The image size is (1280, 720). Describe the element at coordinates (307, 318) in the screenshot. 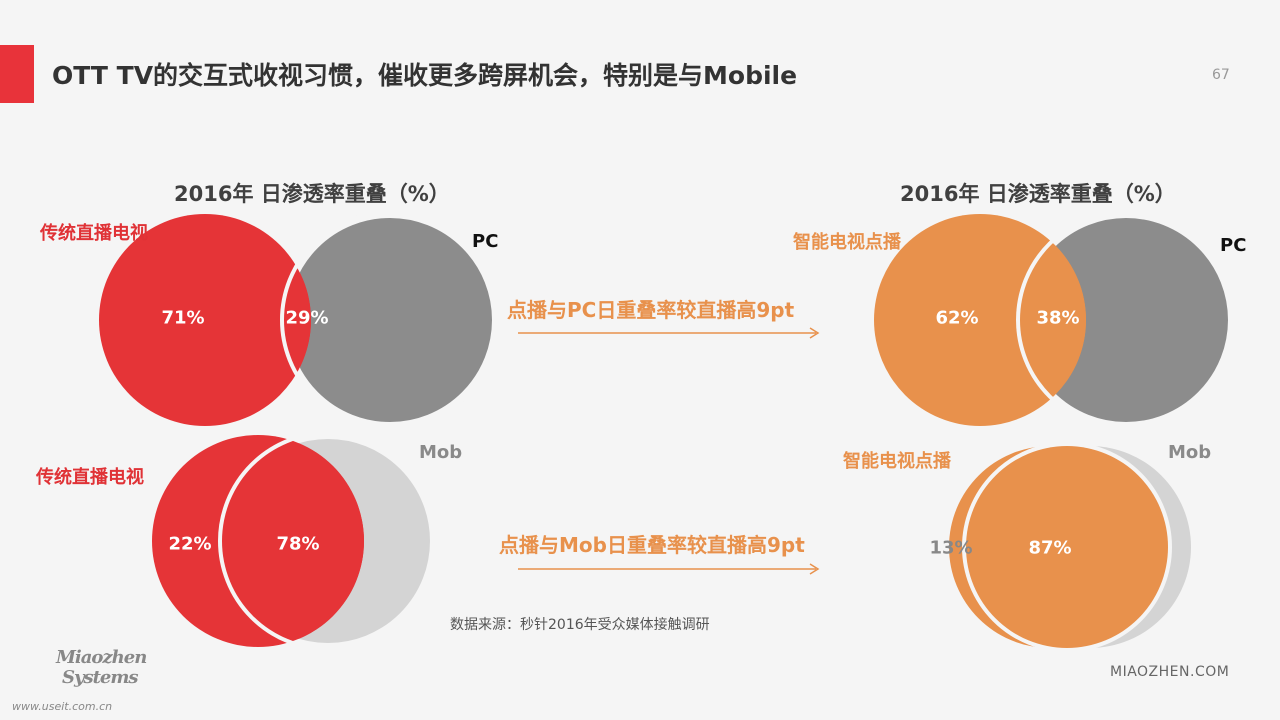

I see `venn1-overlap-pct: 29%` at that location.